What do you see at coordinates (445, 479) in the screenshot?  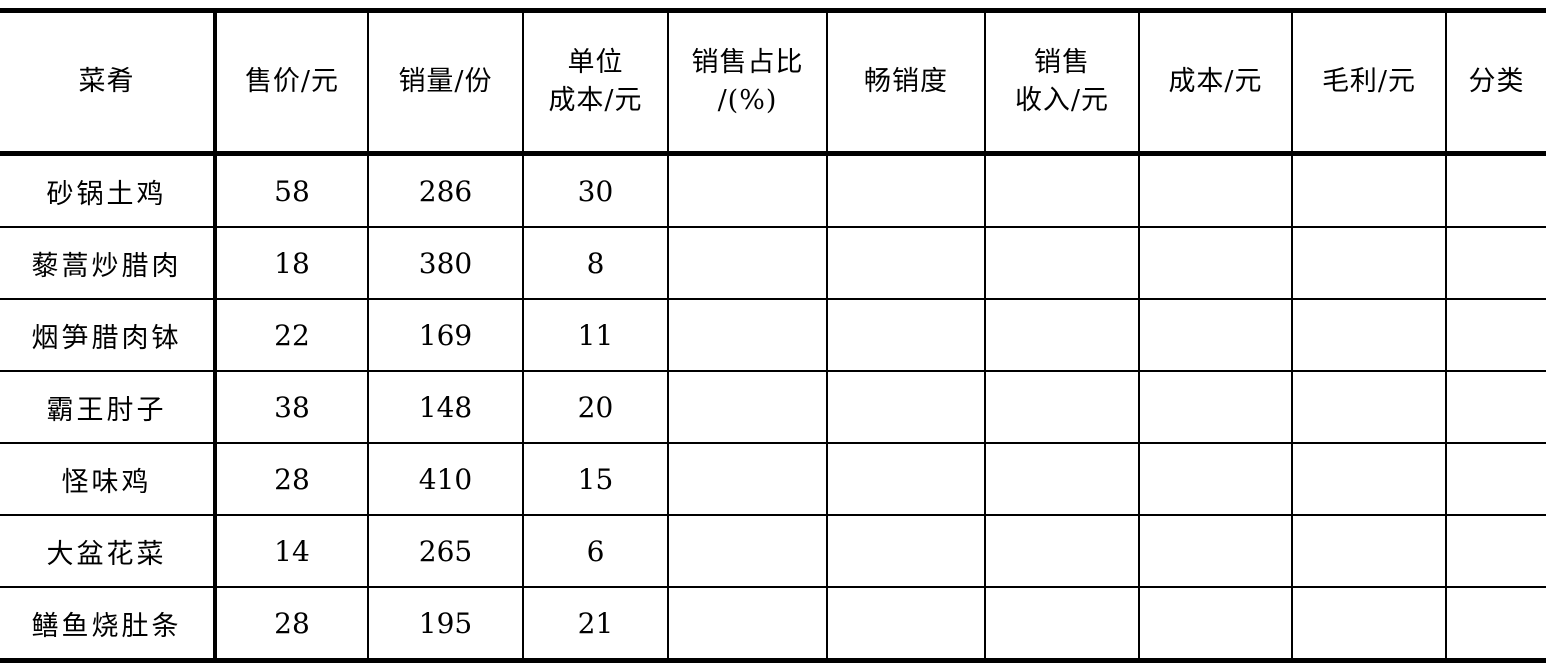 I see `cell-sales-volume: 410` at bounding box center [445, 479].